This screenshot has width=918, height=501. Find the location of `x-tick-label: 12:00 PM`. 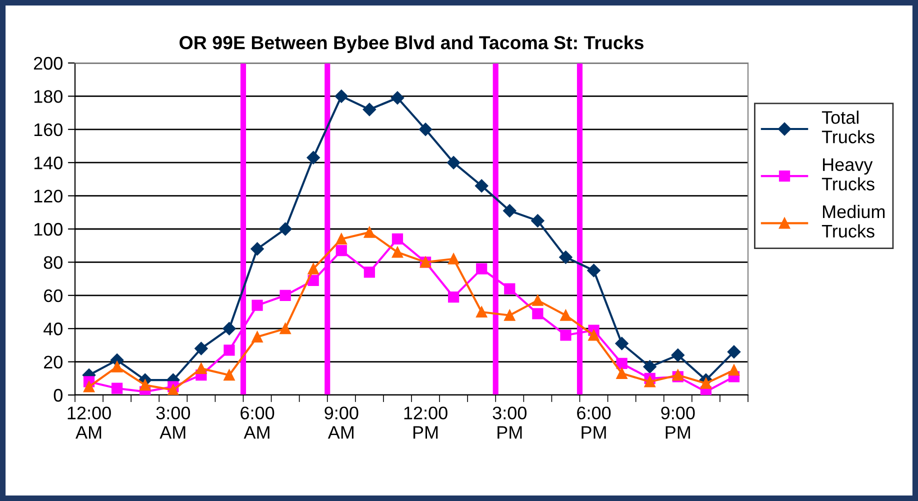

x-tick-label: 12:00 PM is located at coordinates (426, 422).